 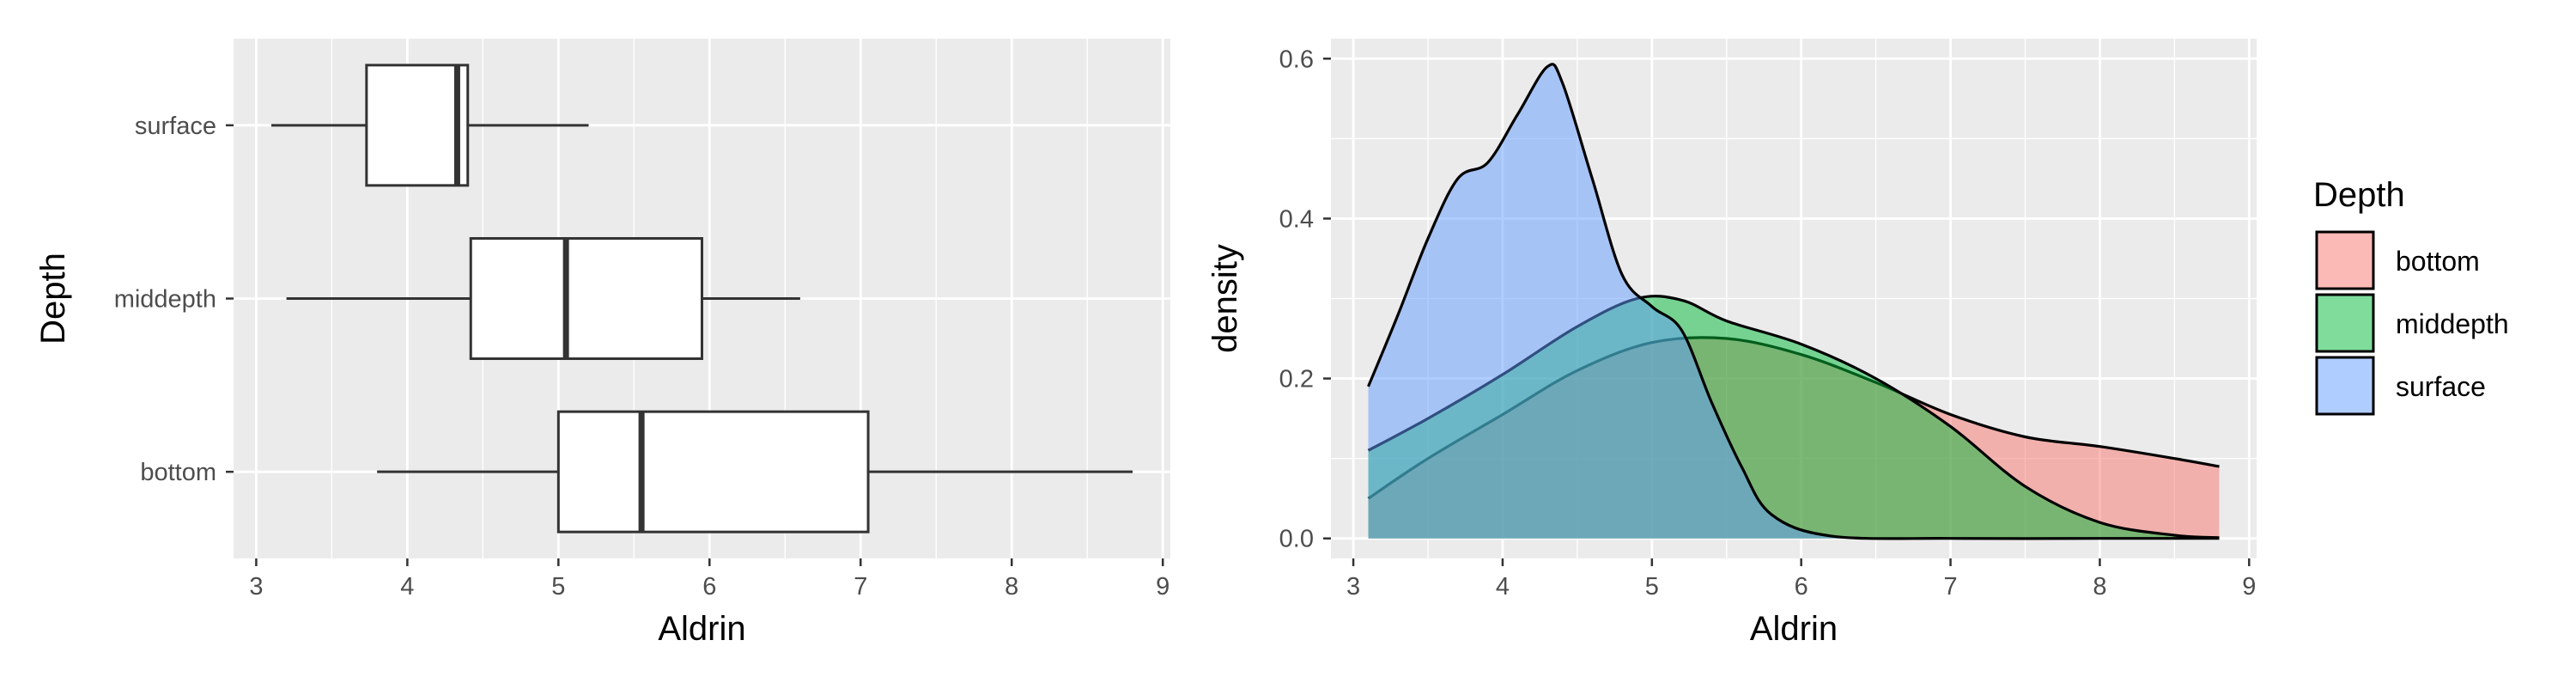 I want to click on legend-item-bottom: bottom, so click(x=2397, y=260).